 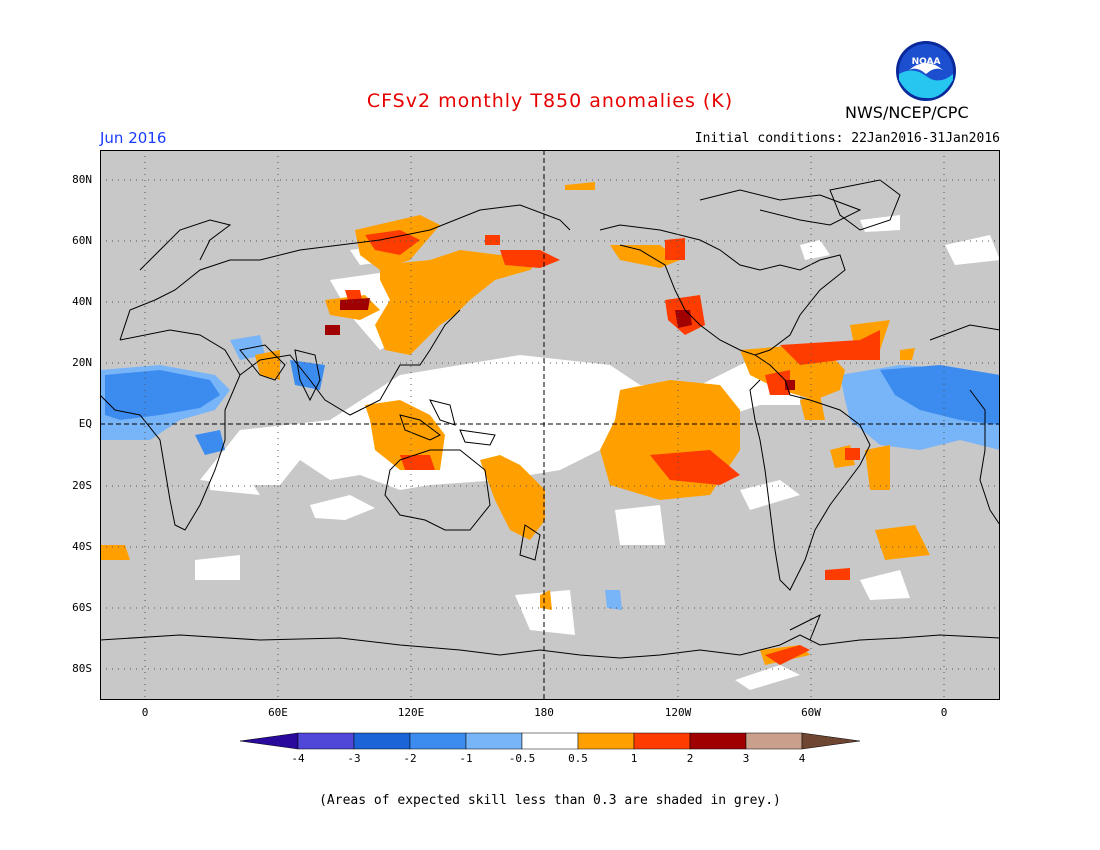 I want to click on lat-label: 20N, so click(x=82, y=362).